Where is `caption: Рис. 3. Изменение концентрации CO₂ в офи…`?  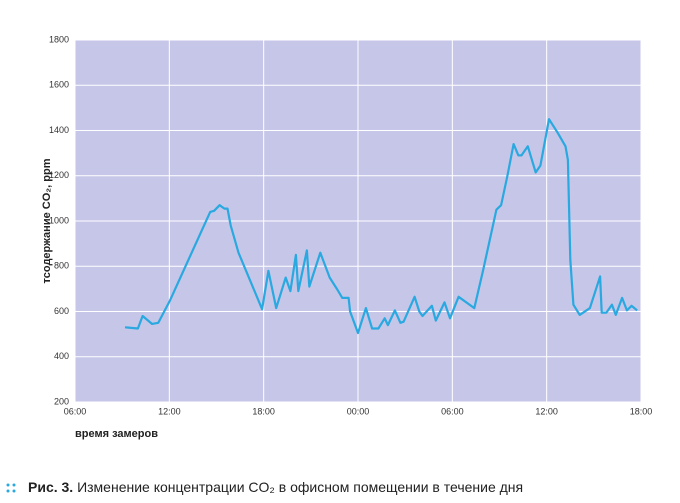 caption: Рис. 3. Изменение концентрации CO₂ в офи… is located at coordinates (275, 487).